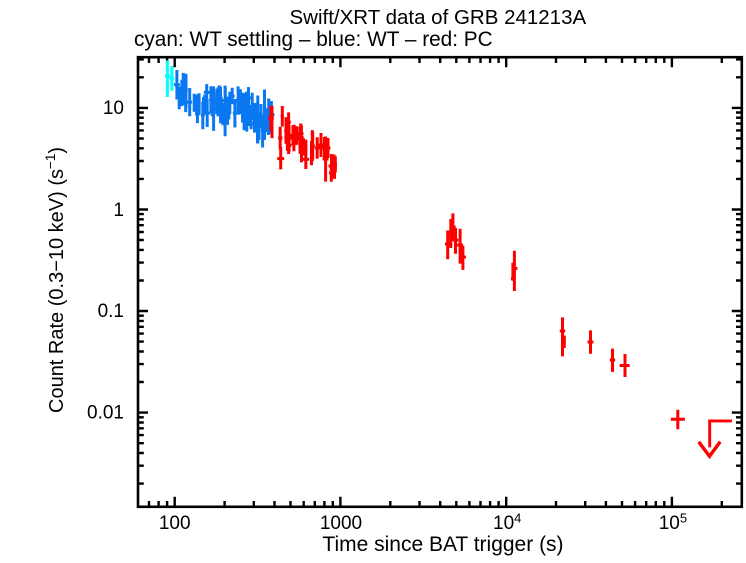 The image size is (746, 563). What do you see at coordinates (438, 17) in the screenshot?
I see `svg-text: Swift/XRT data of GRB 241213A` at bounding box center [438, 17].